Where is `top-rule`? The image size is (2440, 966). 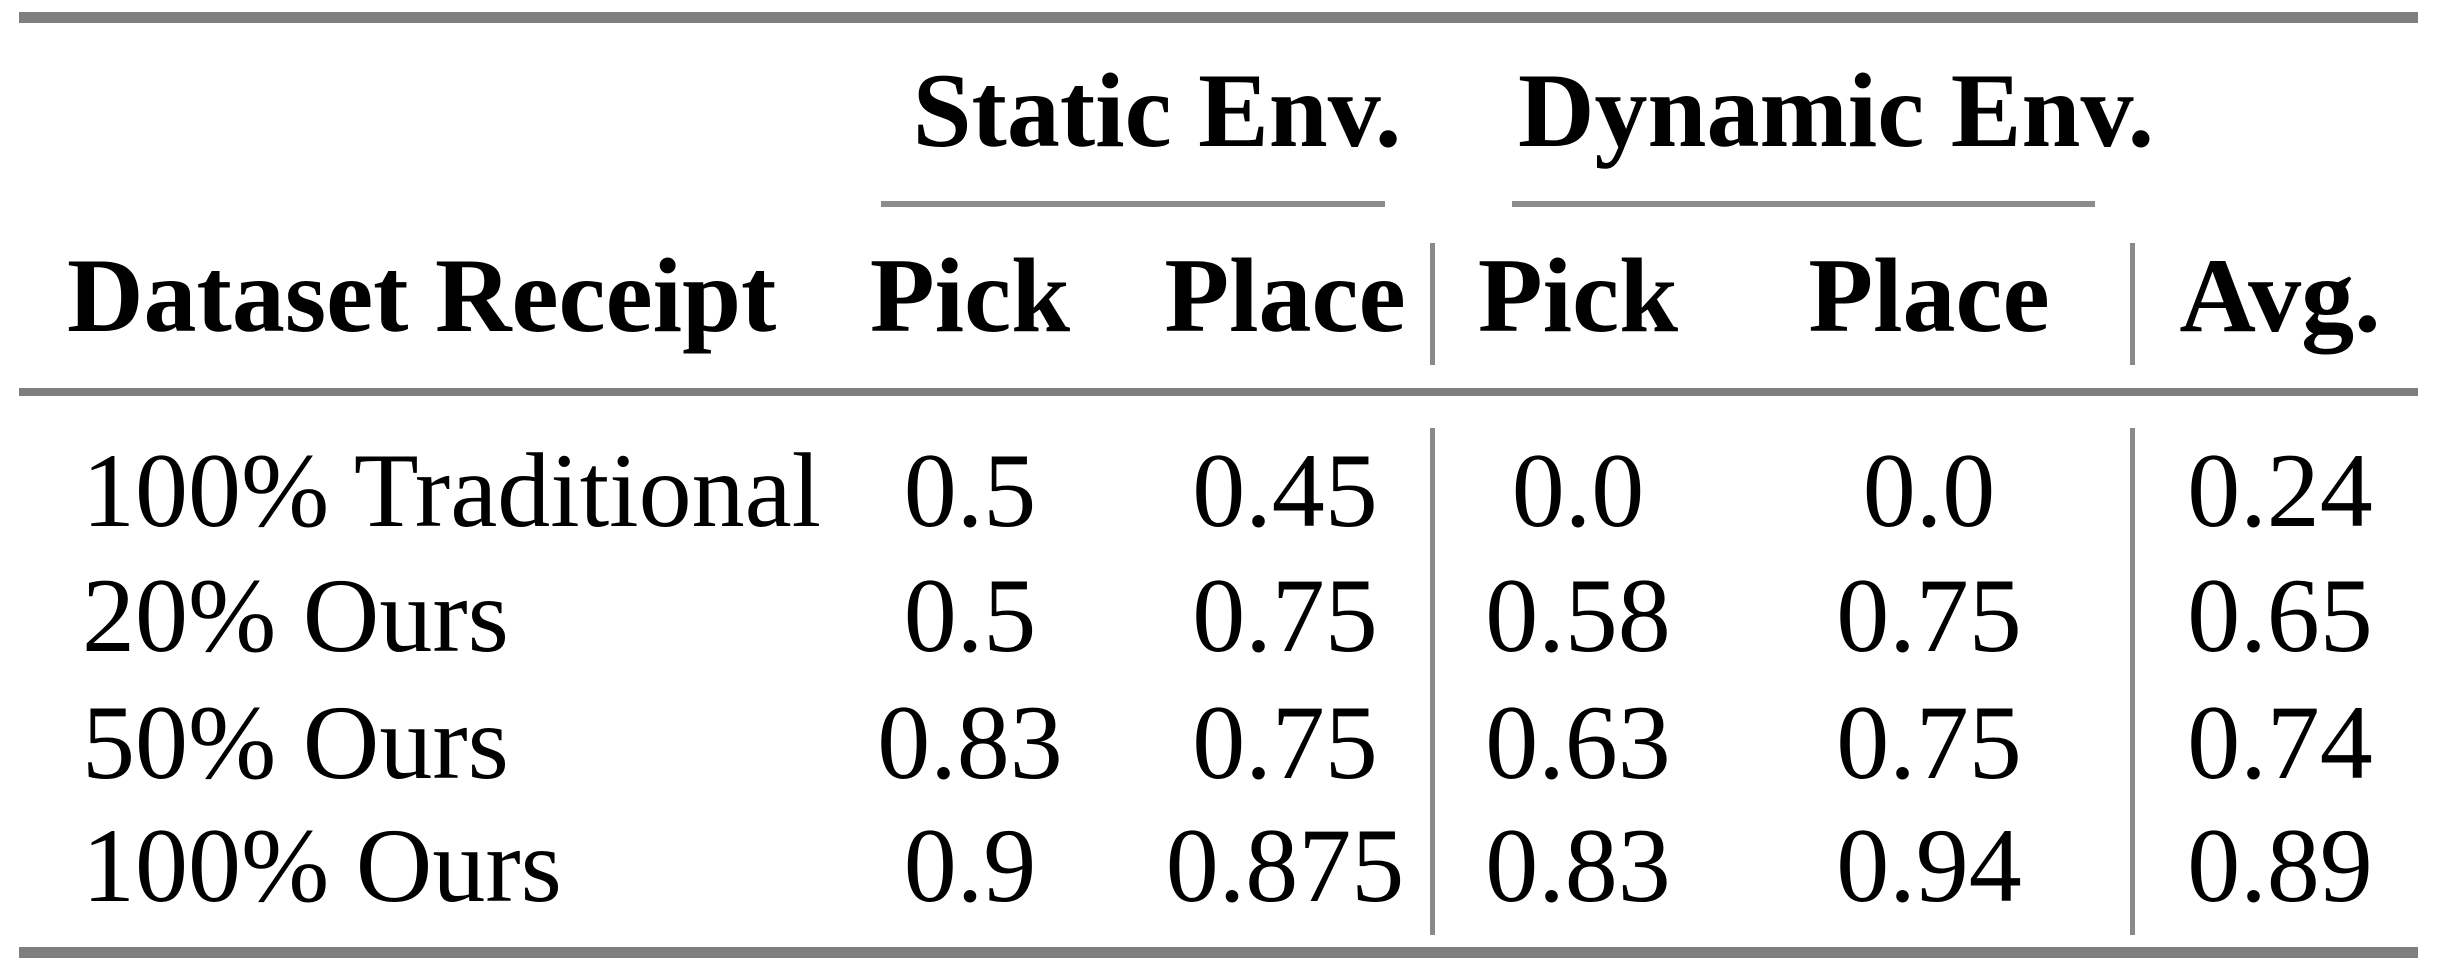
top-rule is located at coordinates (1218, 17).